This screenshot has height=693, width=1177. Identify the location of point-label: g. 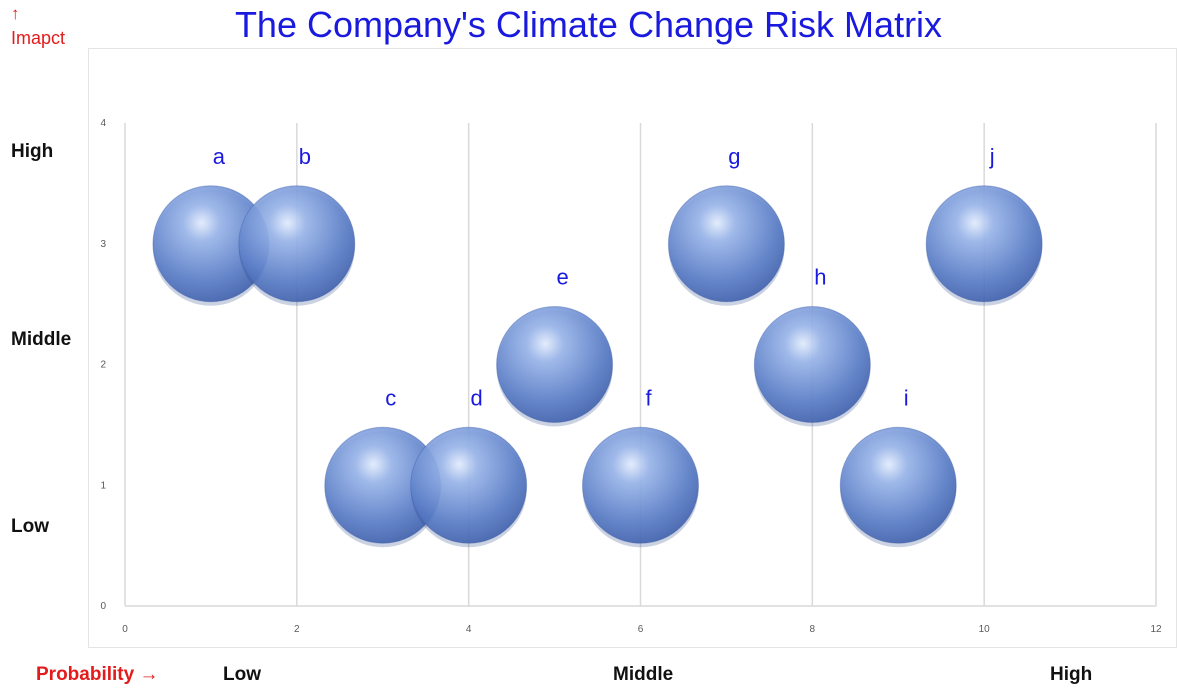
(734, 156).